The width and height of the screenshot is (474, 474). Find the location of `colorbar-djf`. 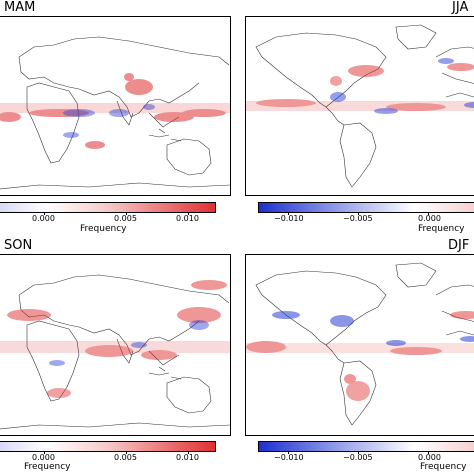

colorbar-djf is located at coordinates (366, 446).